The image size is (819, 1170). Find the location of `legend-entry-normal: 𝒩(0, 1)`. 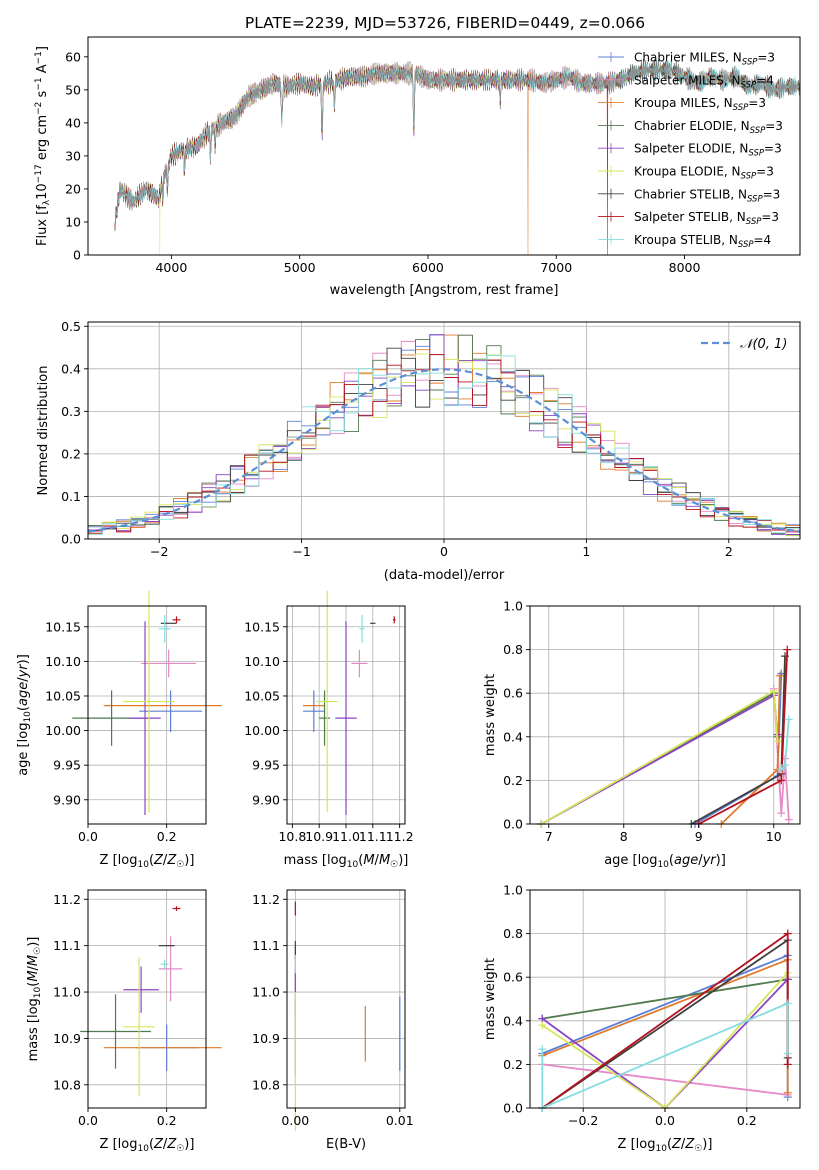

legend-entry-normal: 𝒩(0, 1) is located at coordinates (763, 344).